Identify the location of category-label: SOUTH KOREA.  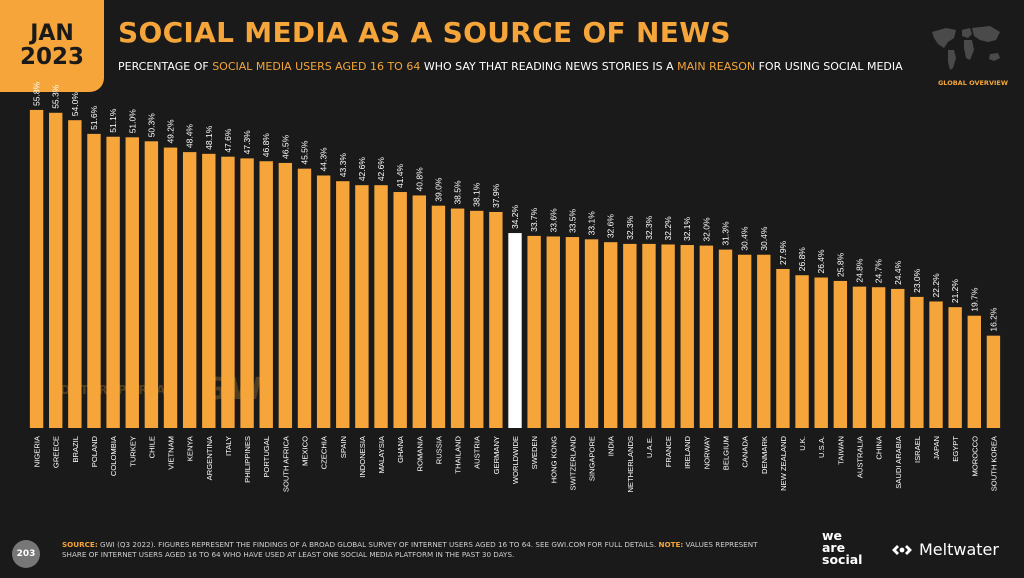
(993, 463).